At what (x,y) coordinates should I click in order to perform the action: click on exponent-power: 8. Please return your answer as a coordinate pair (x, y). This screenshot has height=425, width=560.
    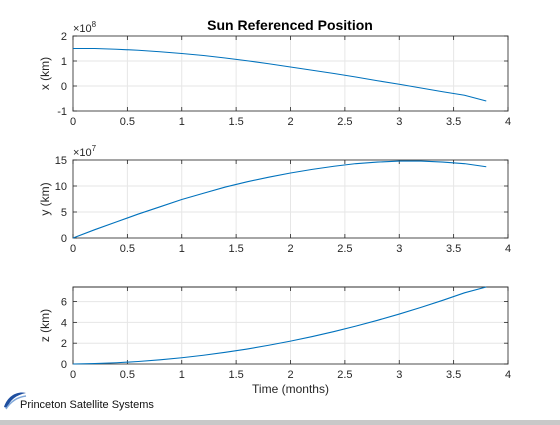
    Looking at the image, I should click on (94, 24).